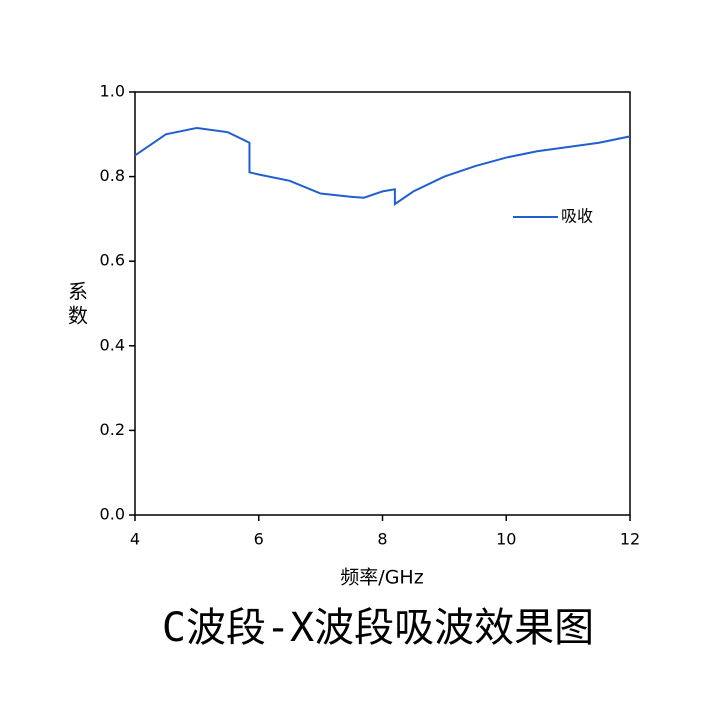 This screenshot has height=720, width=720. What do you see at coordinates (506, 539) in the screenshot?
I see `x-tick-label: 10` at bounding box center [506, 539].